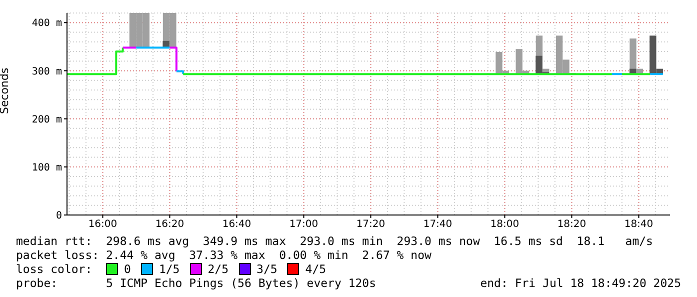 The width and height of the screenshot is (697, 297). Describe the element at coordinates (47, 120) in the screenshot. I see `y-tick-label: 200 m` at that location.